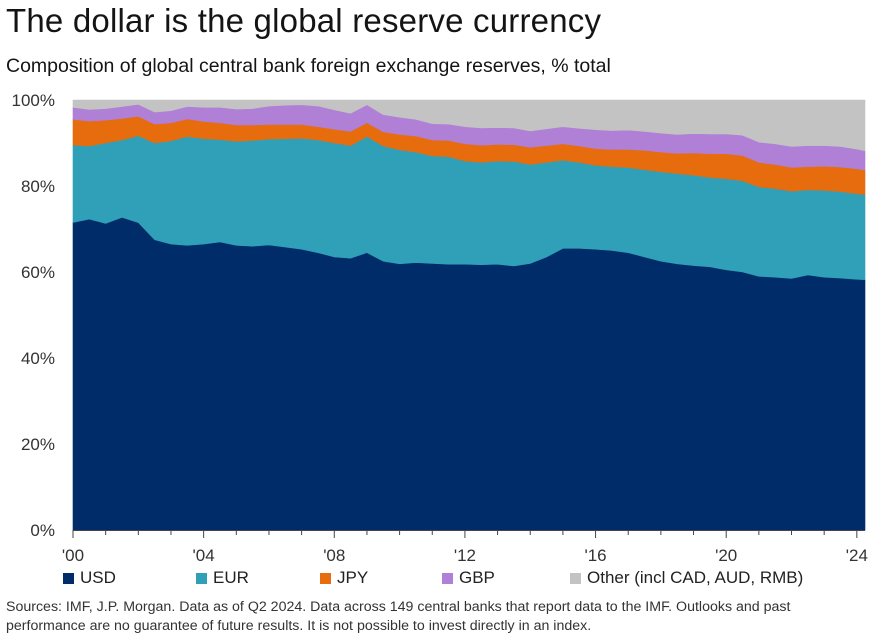 This screenshot has width=871, height=639. I want to click on legend-item: JPY, so click(344, 578).